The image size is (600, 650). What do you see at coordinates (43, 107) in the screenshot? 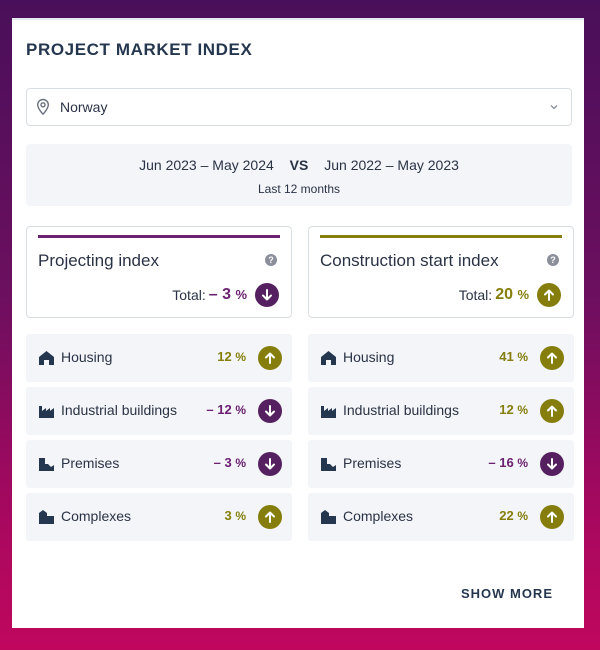
I see `location-pin-icon` at bounding box center [43, 107].